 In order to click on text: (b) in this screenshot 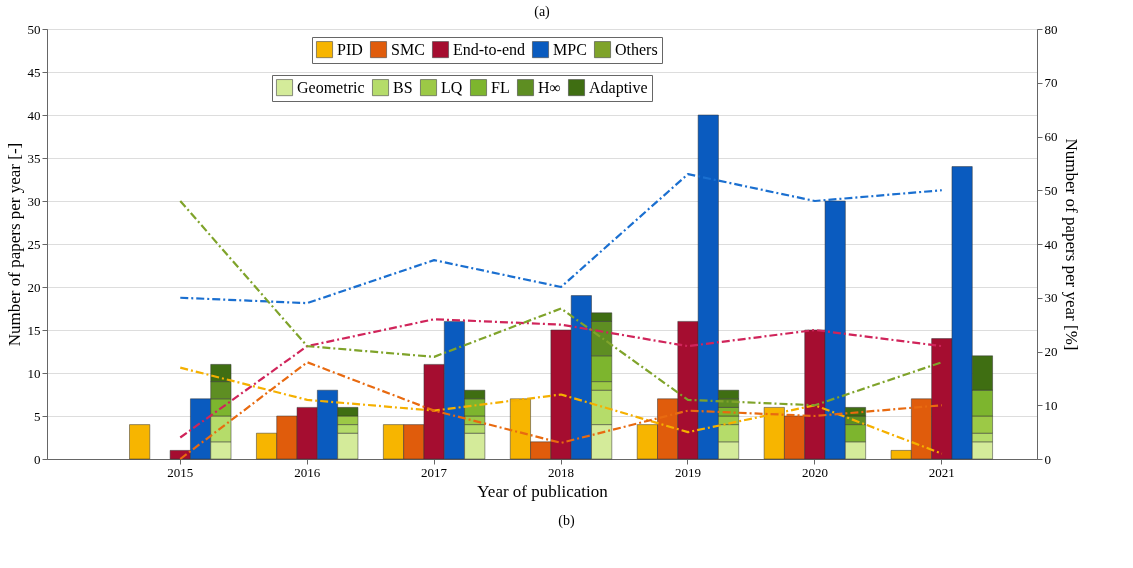, I will do `click(566, 521)`.